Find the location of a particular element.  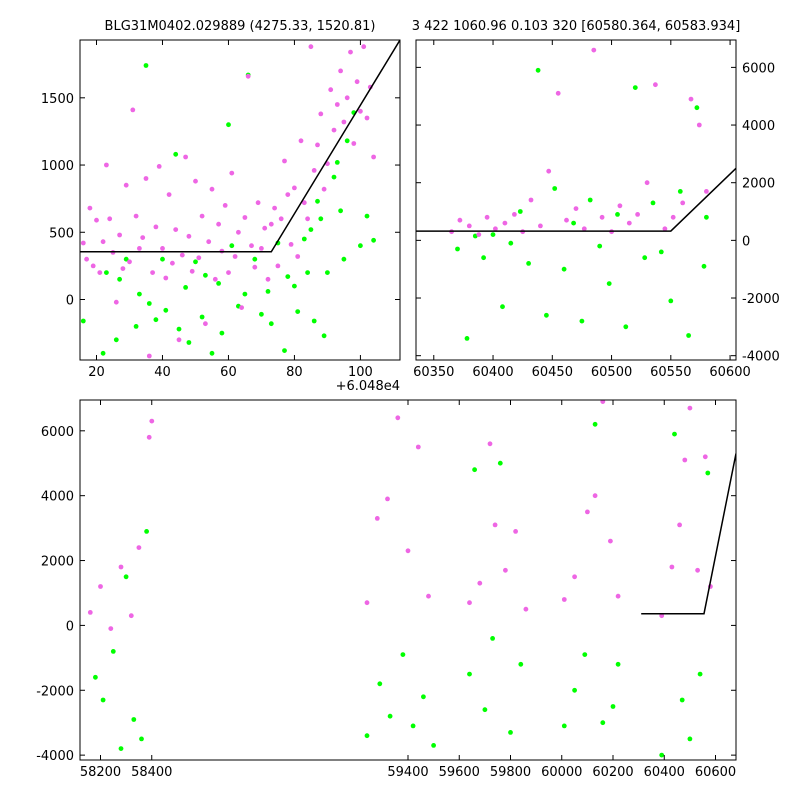

x-tick-label: 59400 is located at coordinates (407, 772).